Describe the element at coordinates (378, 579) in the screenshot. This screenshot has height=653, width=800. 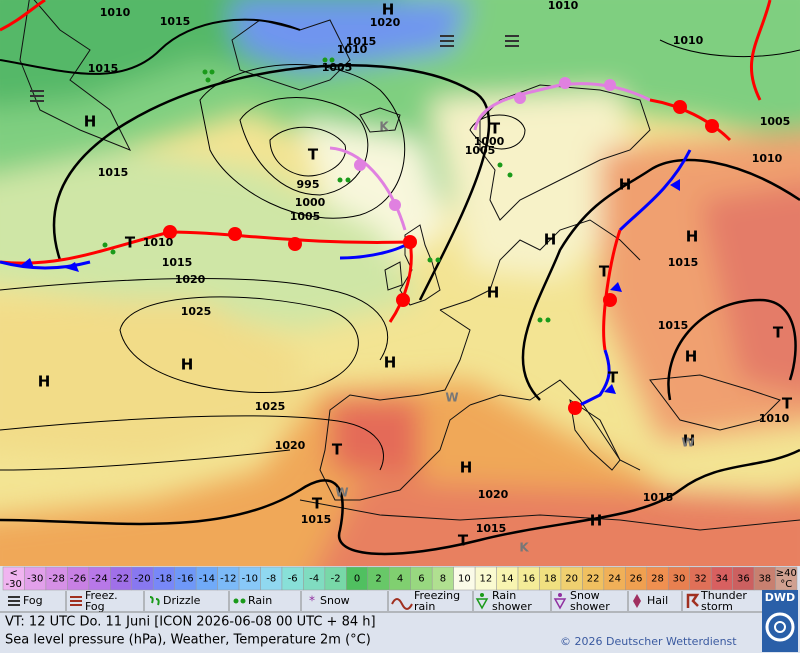
I see `scale-label: 2` at that location.